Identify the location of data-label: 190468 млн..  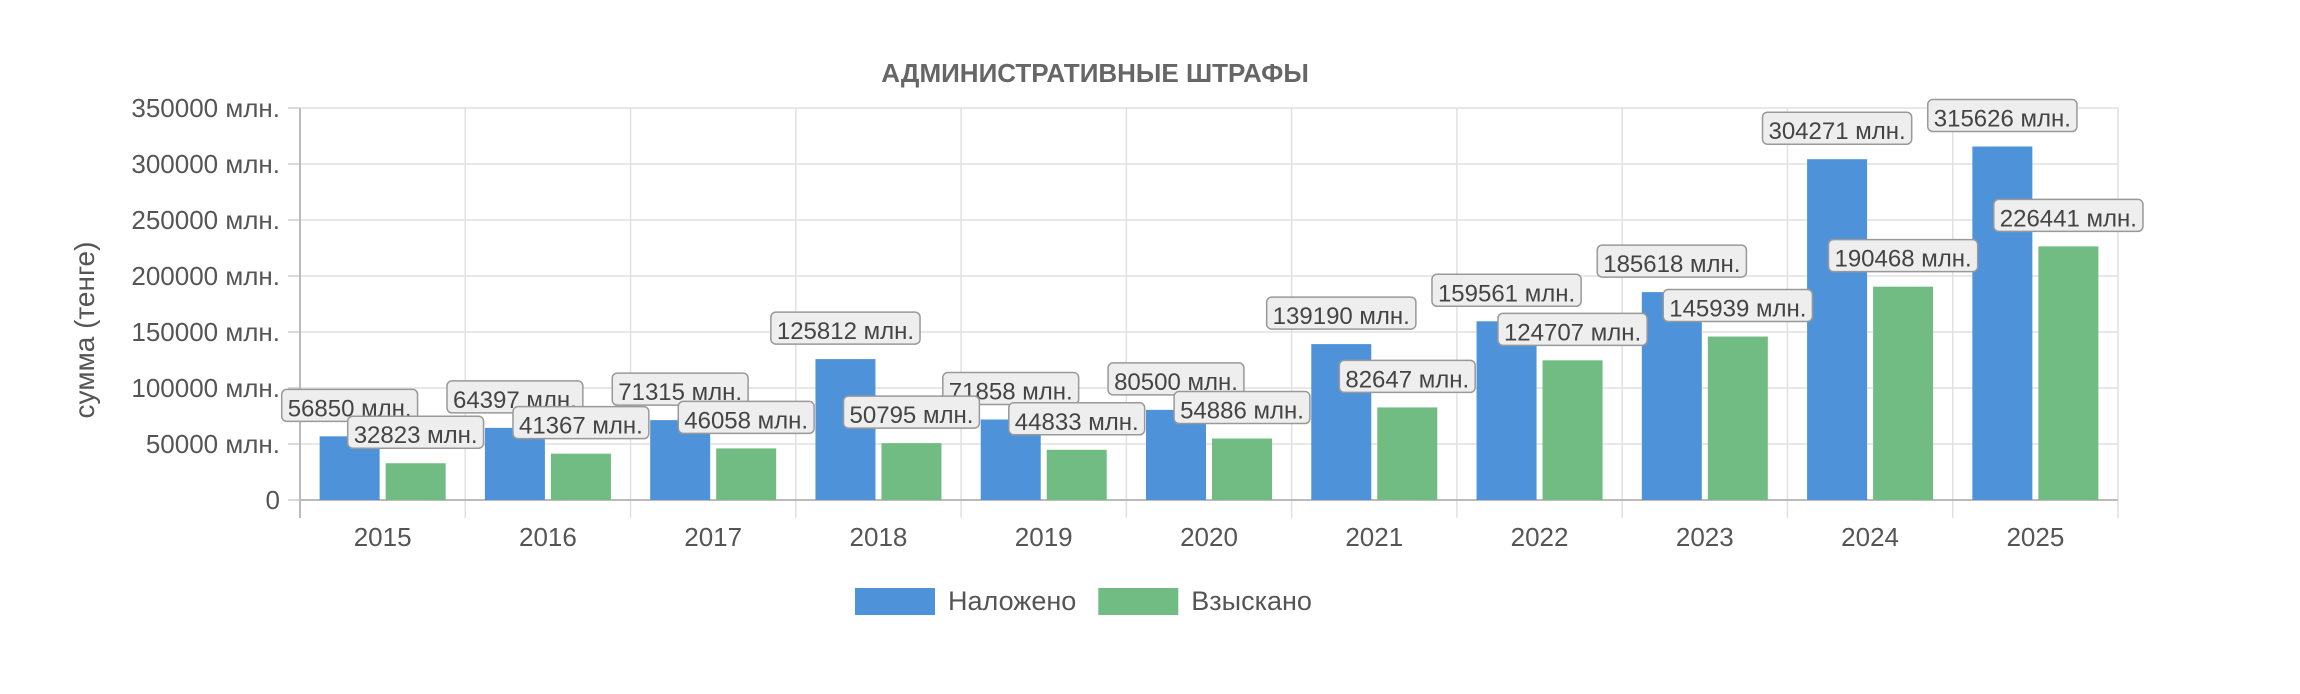
(1903, 255).